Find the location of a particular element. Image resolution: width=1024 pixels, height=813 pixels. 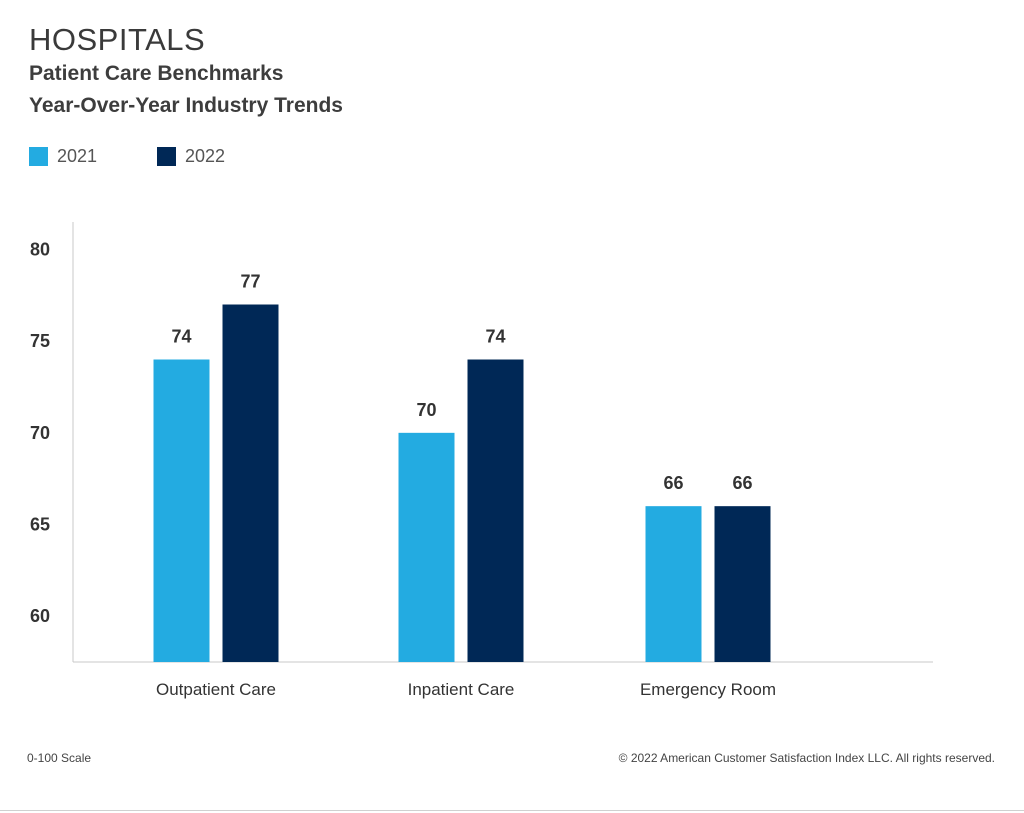

y-tick-label: 75 is located at coordinates (40, 341).